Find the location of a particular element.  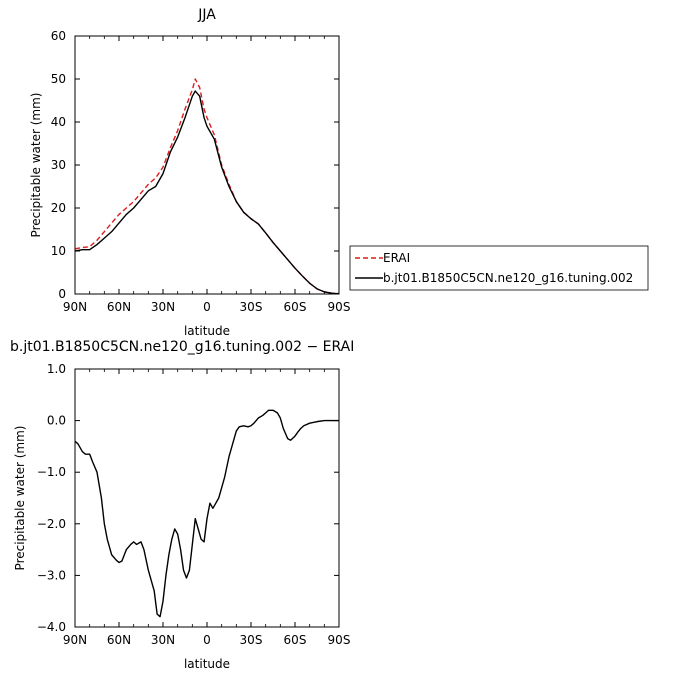

legend-label-model: b.jt01.B1850C5CN.ne120_g16.tuning.002 is located at coordinates (508, 278).